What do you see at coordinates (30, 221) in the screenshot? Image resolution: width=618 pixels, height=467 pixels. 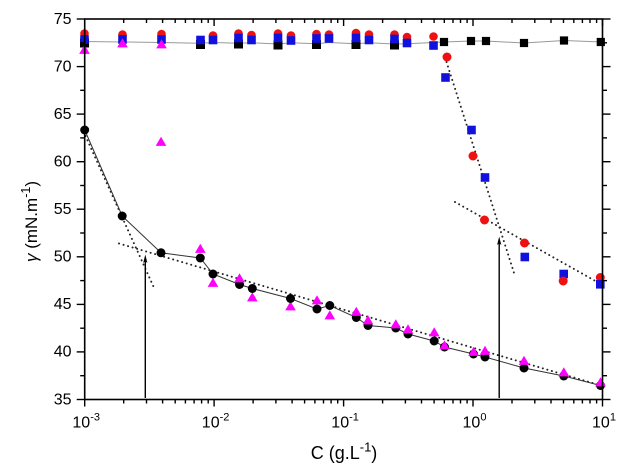 I see `svg-text: γ (mN.m-1)` at bounding box center [30, 221].